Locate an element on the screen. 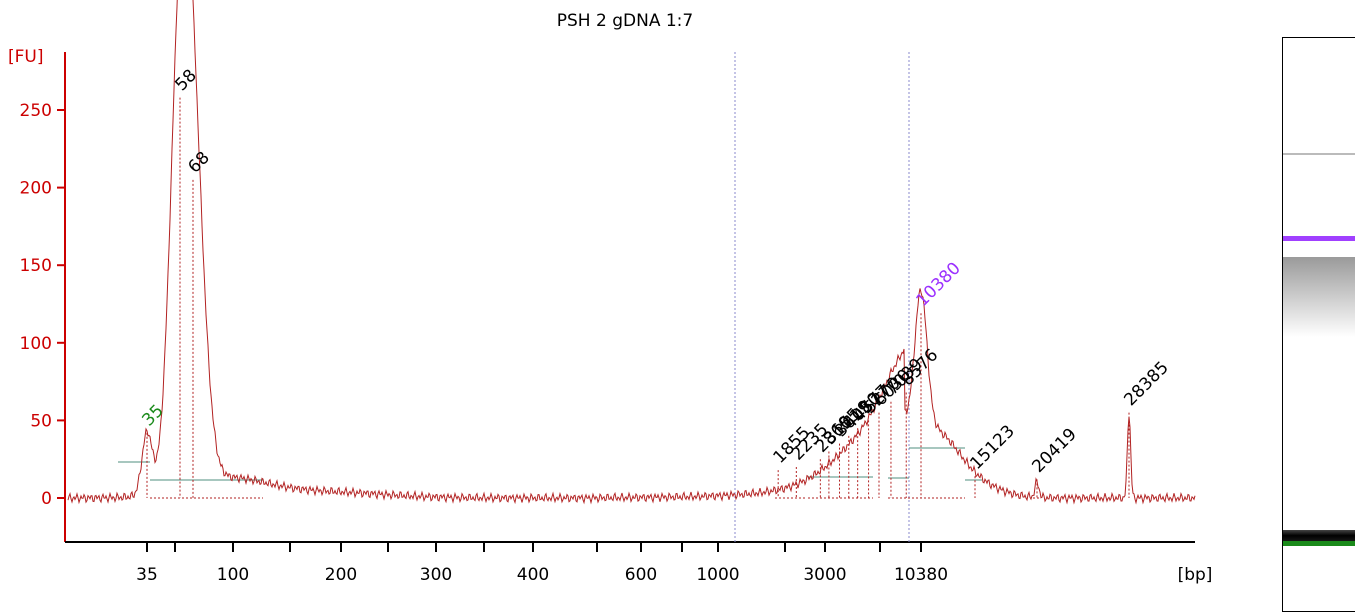 The width and height of the screenshot is (1355, 612). x-axis-label: [bp] is located at coordinates (1195, 575).